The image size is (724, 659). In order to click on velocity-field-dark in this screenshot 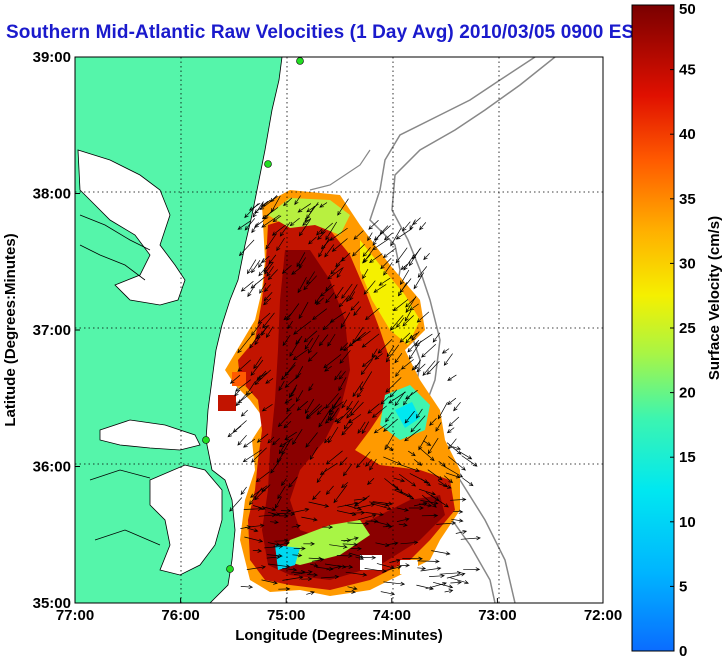, I will do `click(353, 415)`.